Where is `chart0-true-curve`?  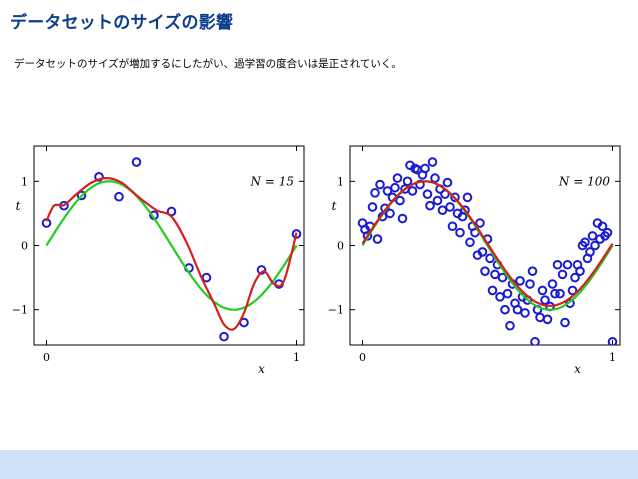
chart0-true-curve is located at coordinates (171, 245).